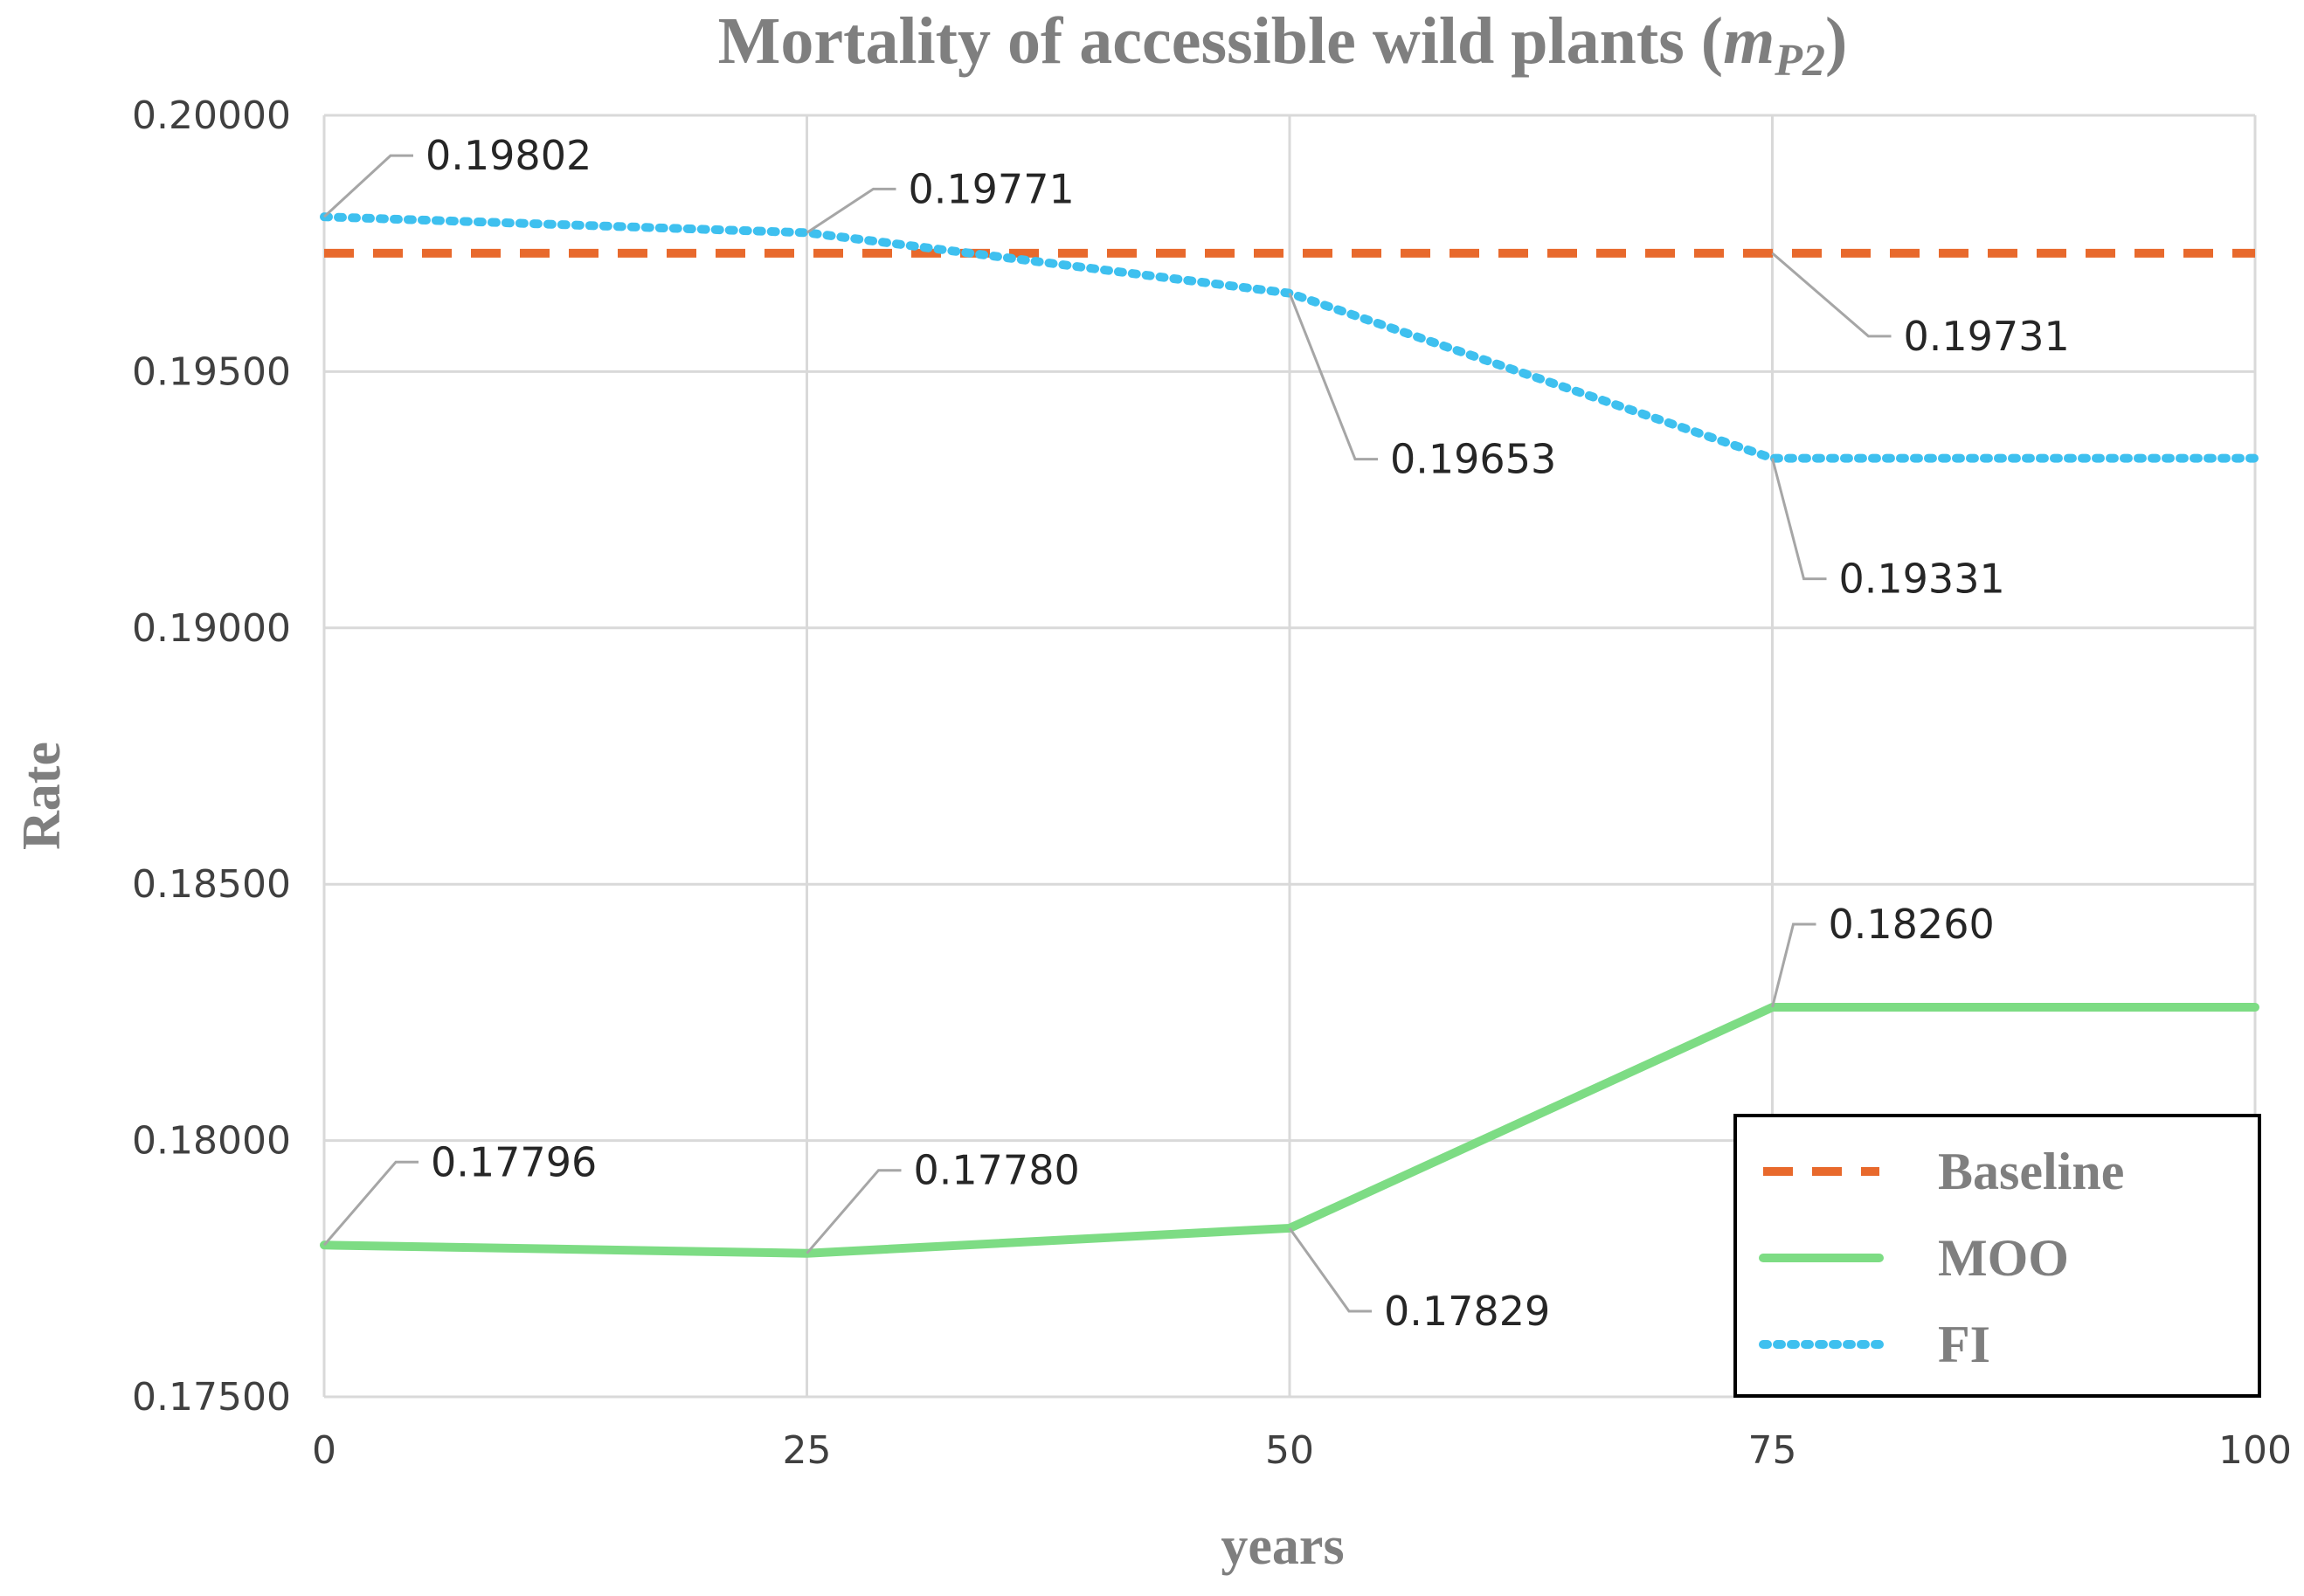  Describe the element at coordinates (1282, 1546) in the screenshot. I see `x-axis-label: years` at that location.